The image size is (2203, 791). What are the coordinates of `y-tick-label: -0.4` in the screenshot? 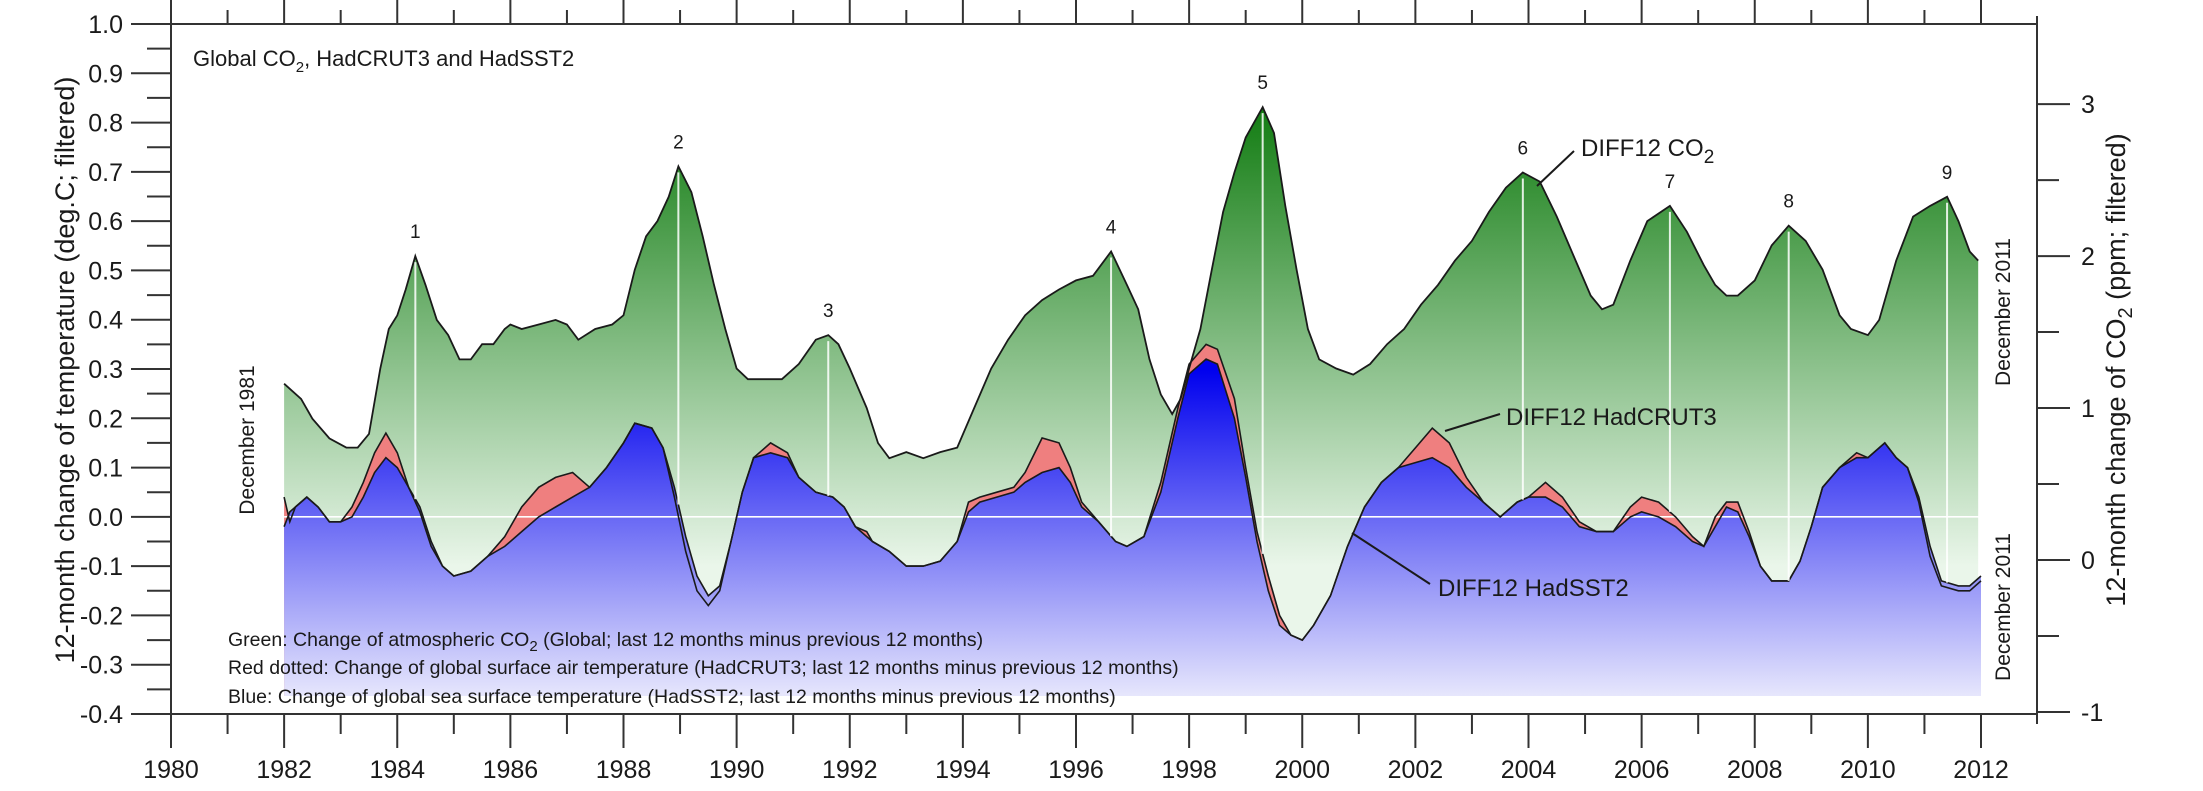 It's located at (101, 715).